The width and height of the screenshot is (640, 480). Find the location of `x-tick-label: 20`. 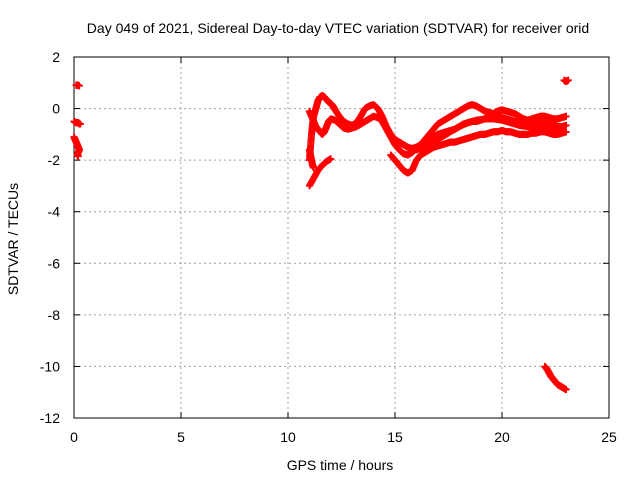

x-tick-label: 20 is located at coordinates (502, 437).